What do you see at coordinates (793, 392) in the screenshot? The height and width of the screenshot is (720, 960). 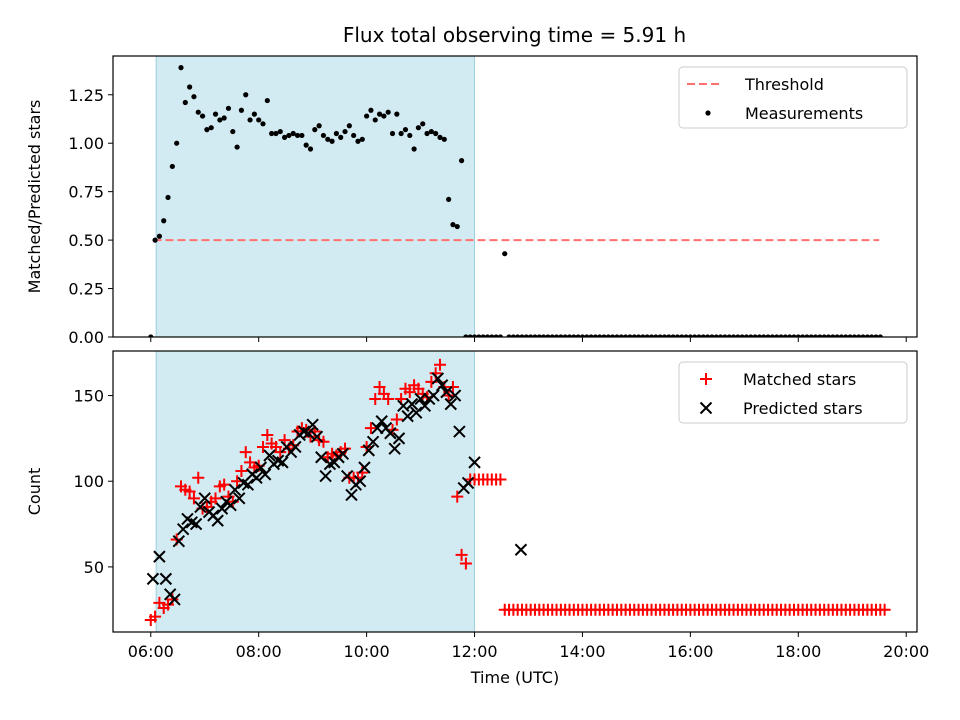 I see `legend-box` at bounding box center [793, 392].